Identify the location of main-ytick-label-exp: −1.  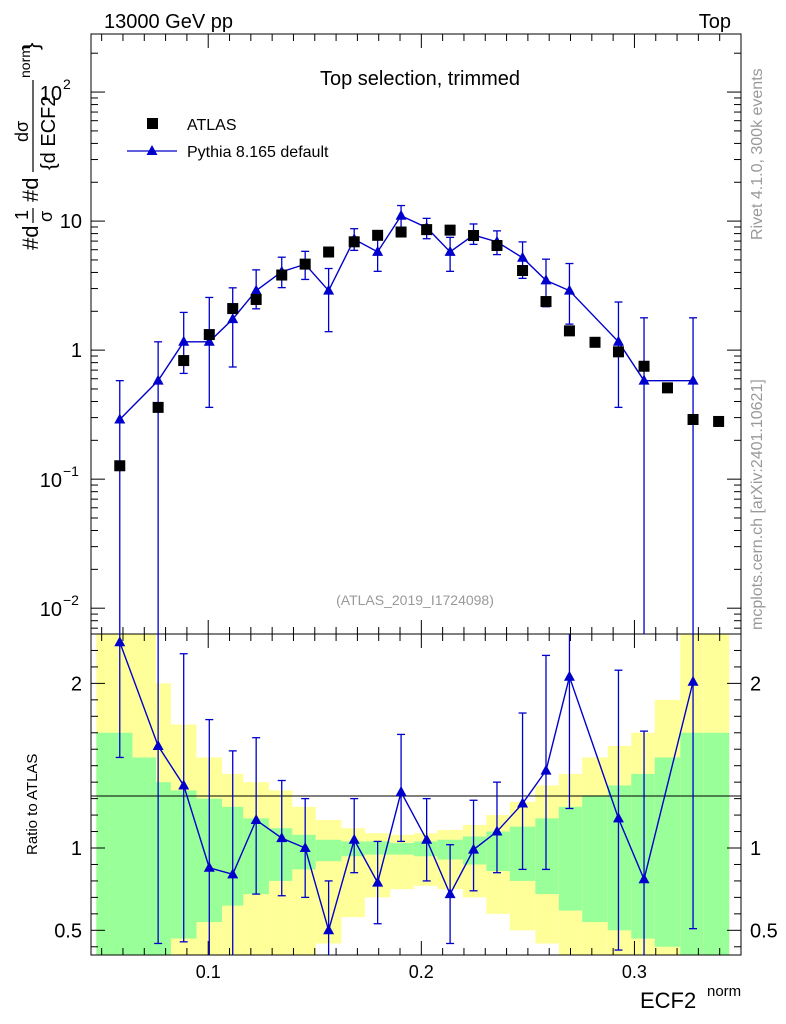
(71, 471).